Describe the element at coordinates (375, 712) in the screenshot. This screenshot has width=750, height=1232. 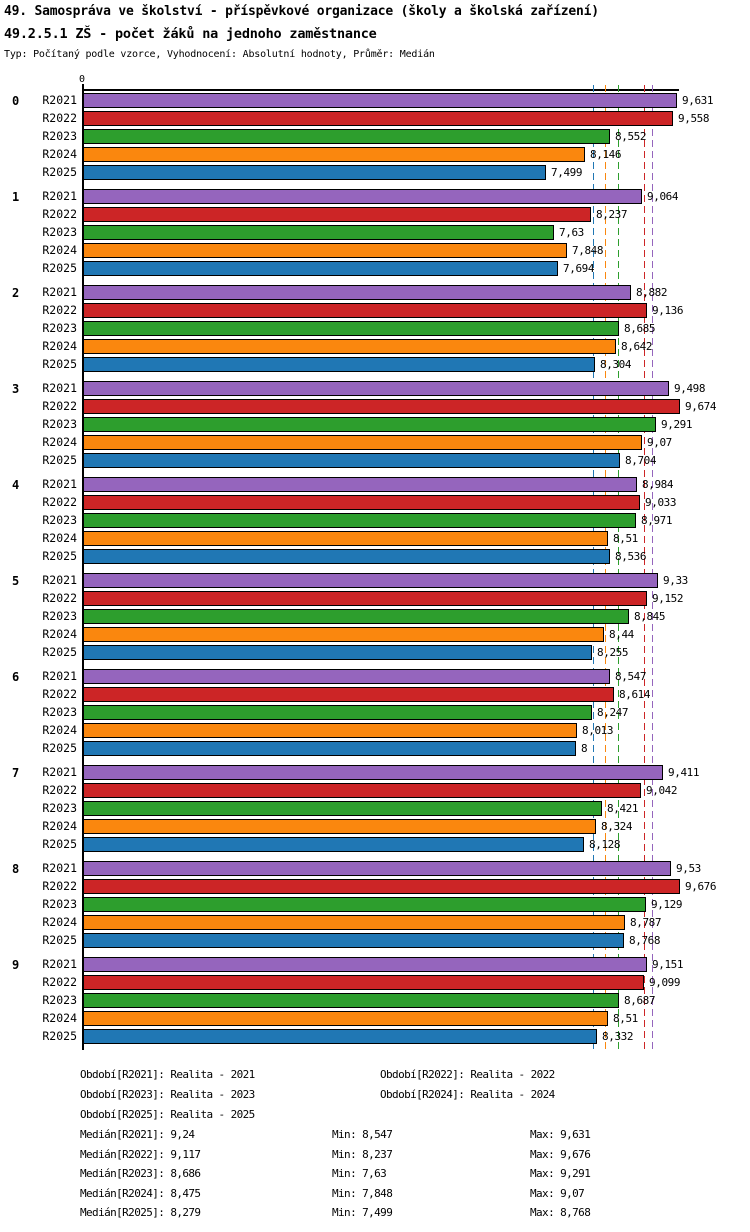
I see `bar-row: R2023 8,247` at that location.